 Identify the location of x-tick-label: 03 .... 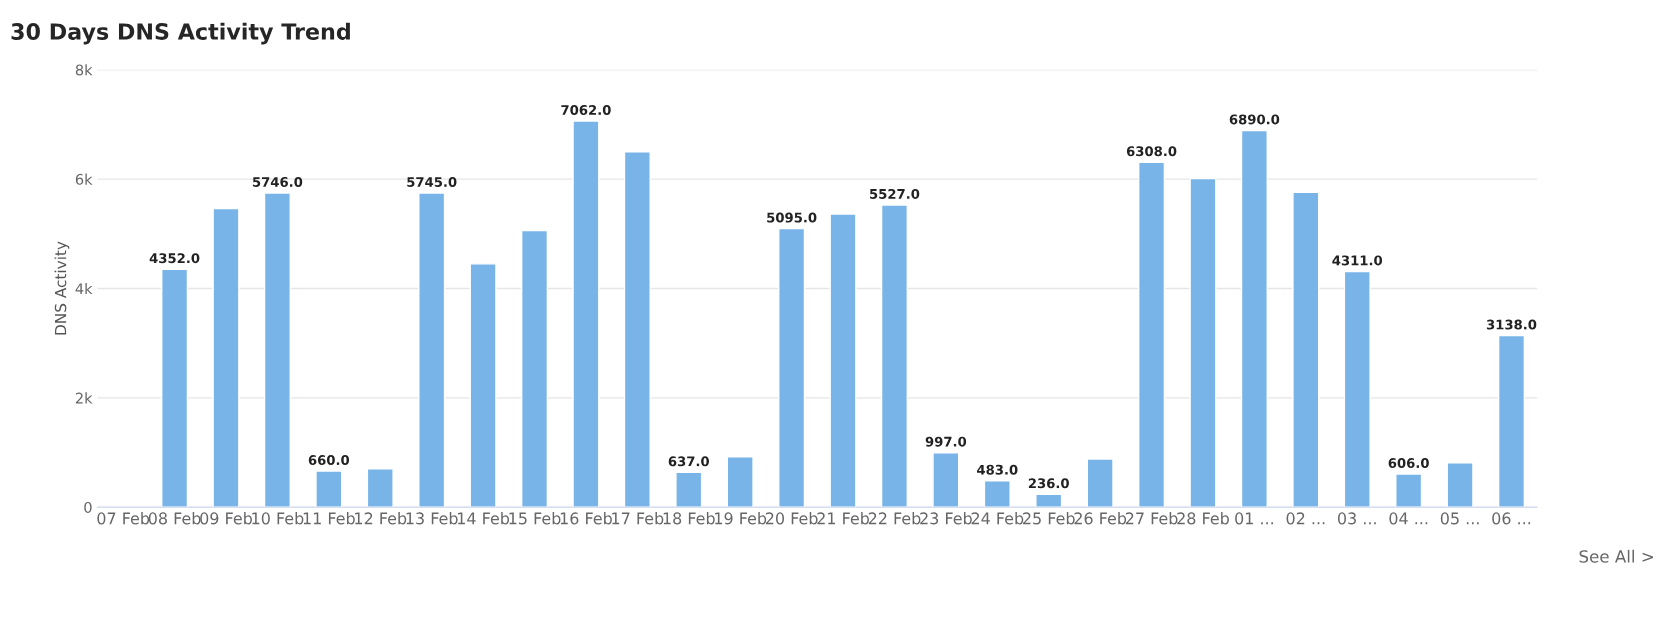
(1356, 518).